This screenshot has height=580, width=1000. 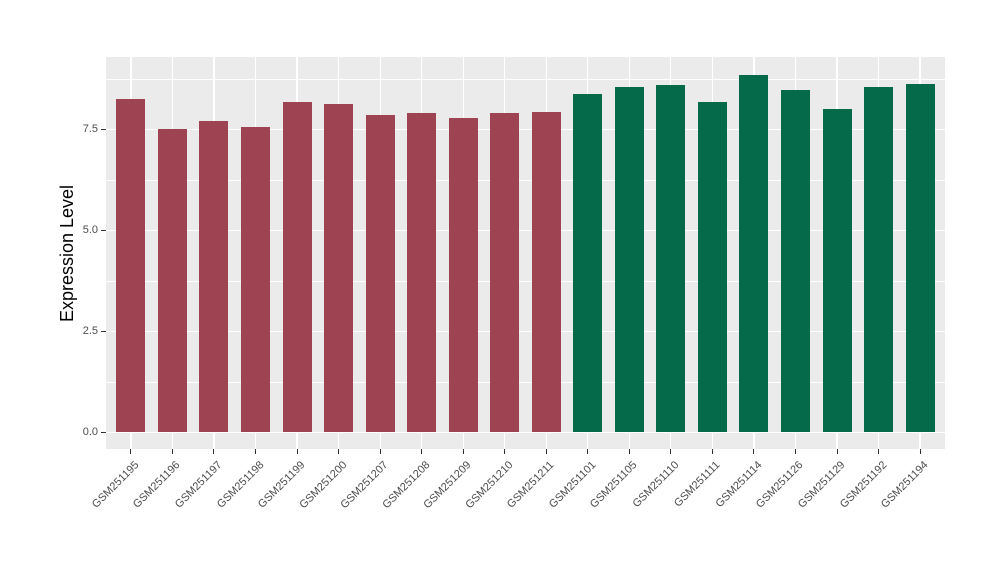 What do you see at coordinates (463, 275) in the screenshot?
I see `bar-GSM251209` at bounding box center [463, 275].